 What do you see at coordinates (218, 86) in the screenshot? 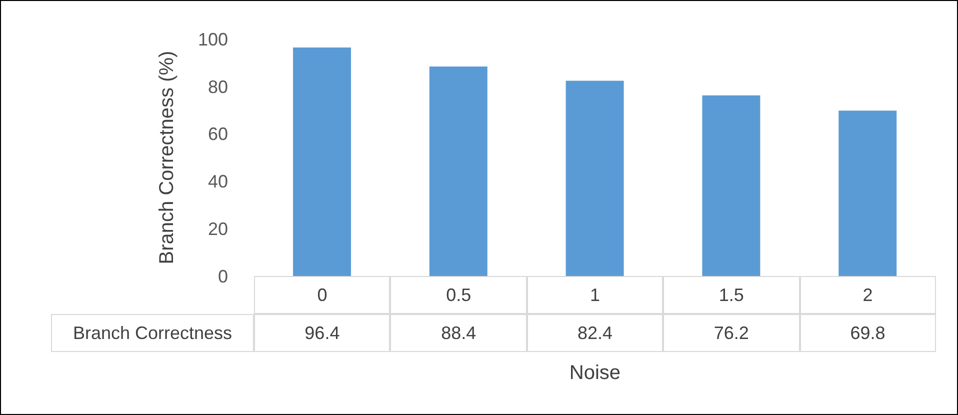
I see `y-tick-label: 80` at bounding box center [218, 86].